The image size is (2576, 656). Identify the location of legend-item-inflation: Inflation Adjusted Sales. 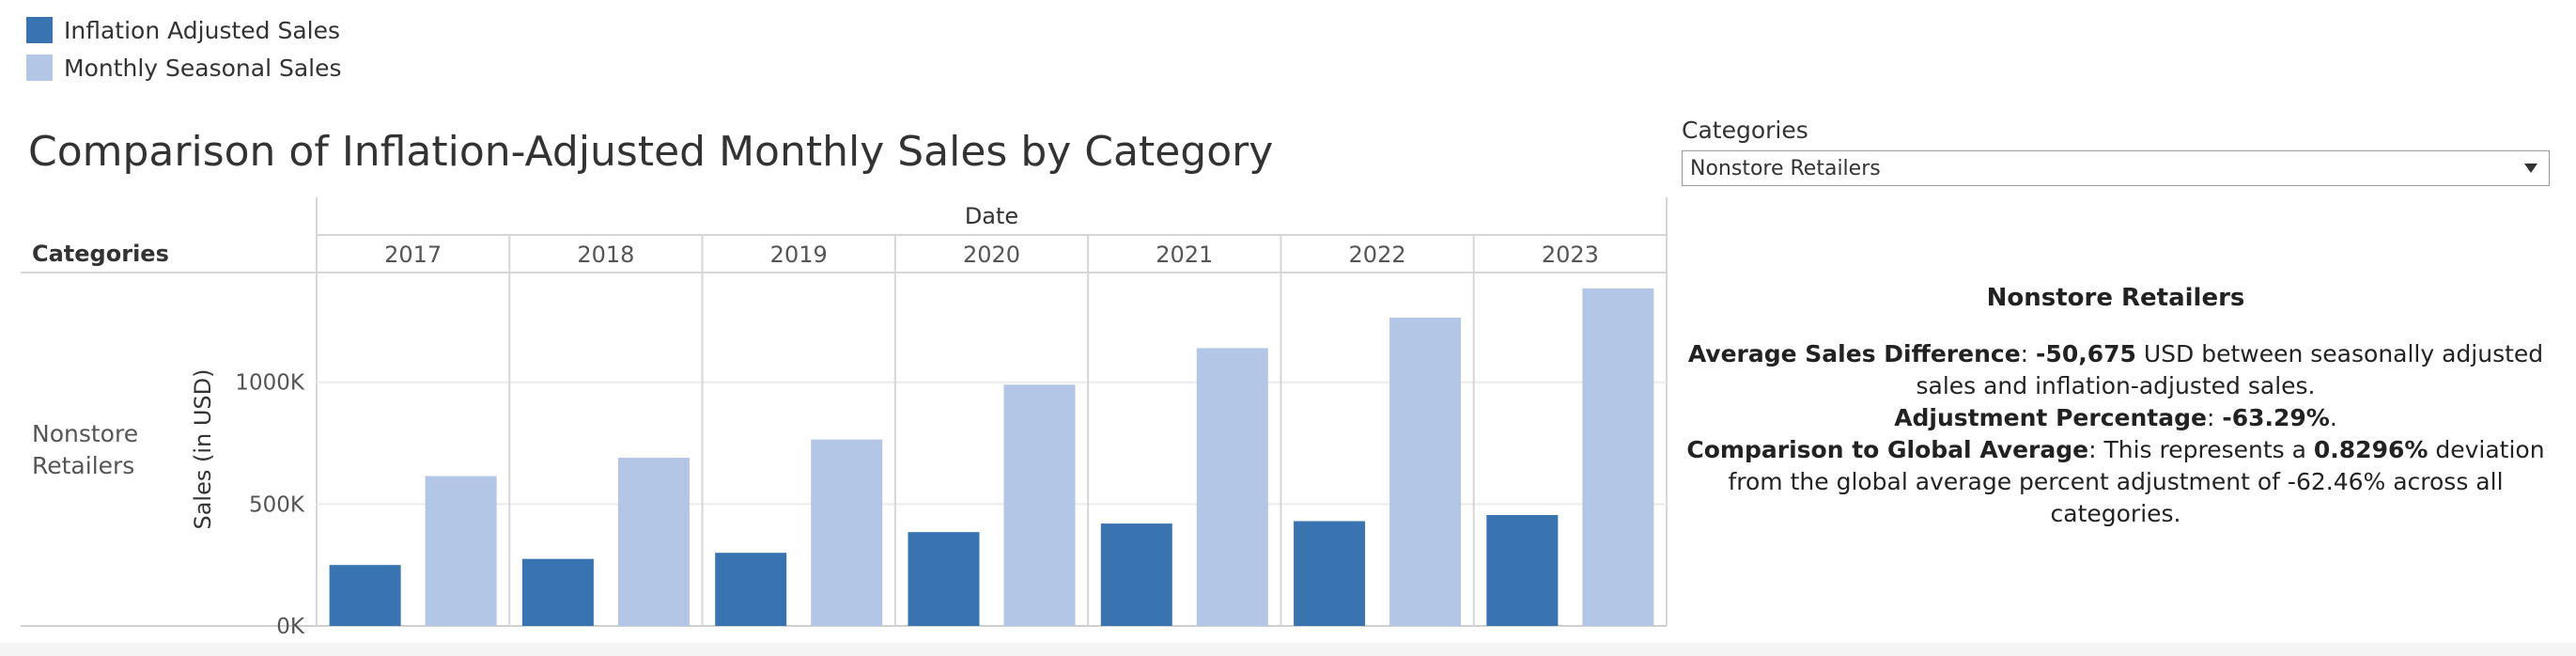
(184, 30).